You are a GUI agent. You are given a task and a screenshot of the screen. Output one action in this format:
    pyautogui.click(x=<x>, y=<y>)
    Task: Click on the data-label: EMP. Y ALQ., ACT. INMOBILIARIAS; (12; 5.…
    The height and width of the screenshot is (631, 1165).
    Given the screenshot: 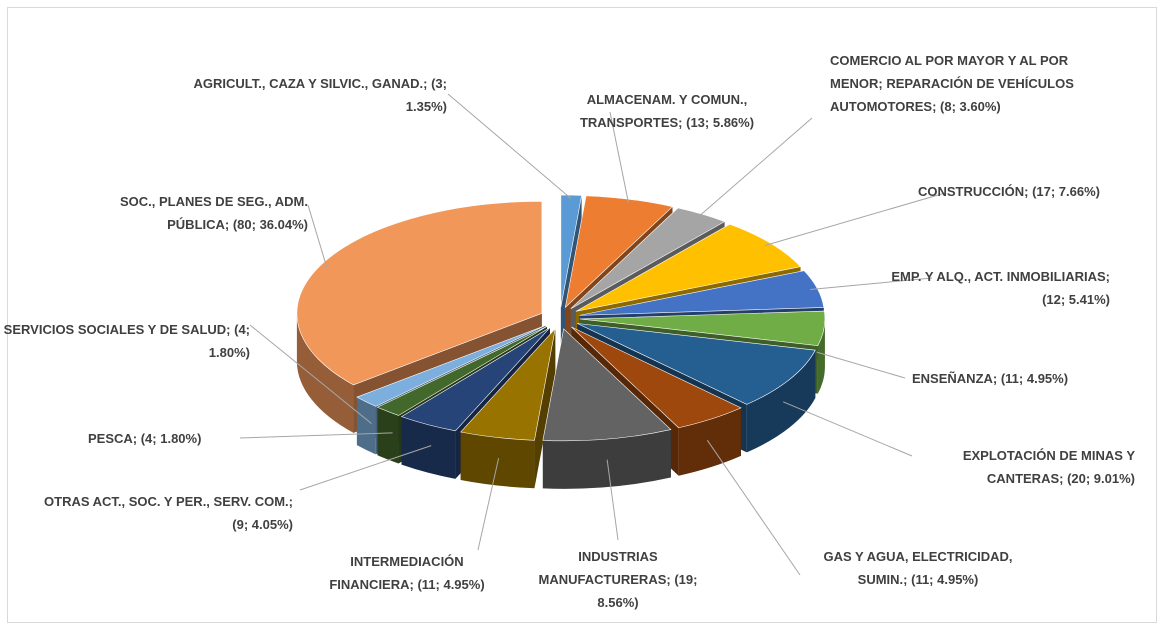 What is the action you would take?
    pyautogui.click(x=1000, y=288)
    